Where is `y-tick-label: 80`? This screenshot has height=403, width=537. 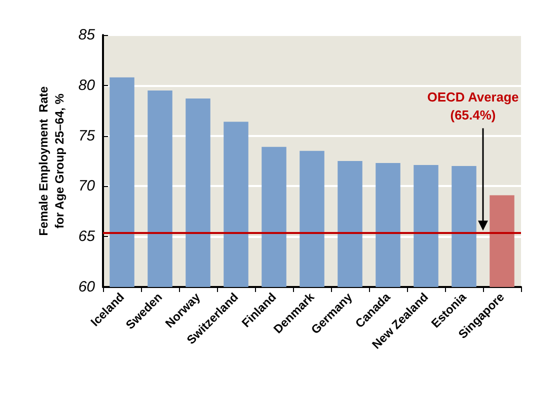 y-tick-label: 80 is located at coordinates (87, 85).